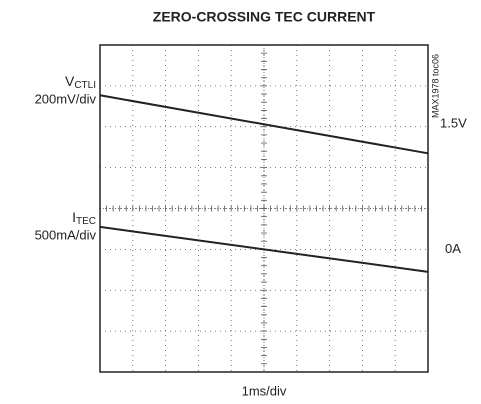 This screenshot has width=481, height=404. What do you see at coordinates (264, 17) in the screenshot?
I see `chart-title: ZERO-CROSSING TEC CURRENT` at bounding box center [264, 17].